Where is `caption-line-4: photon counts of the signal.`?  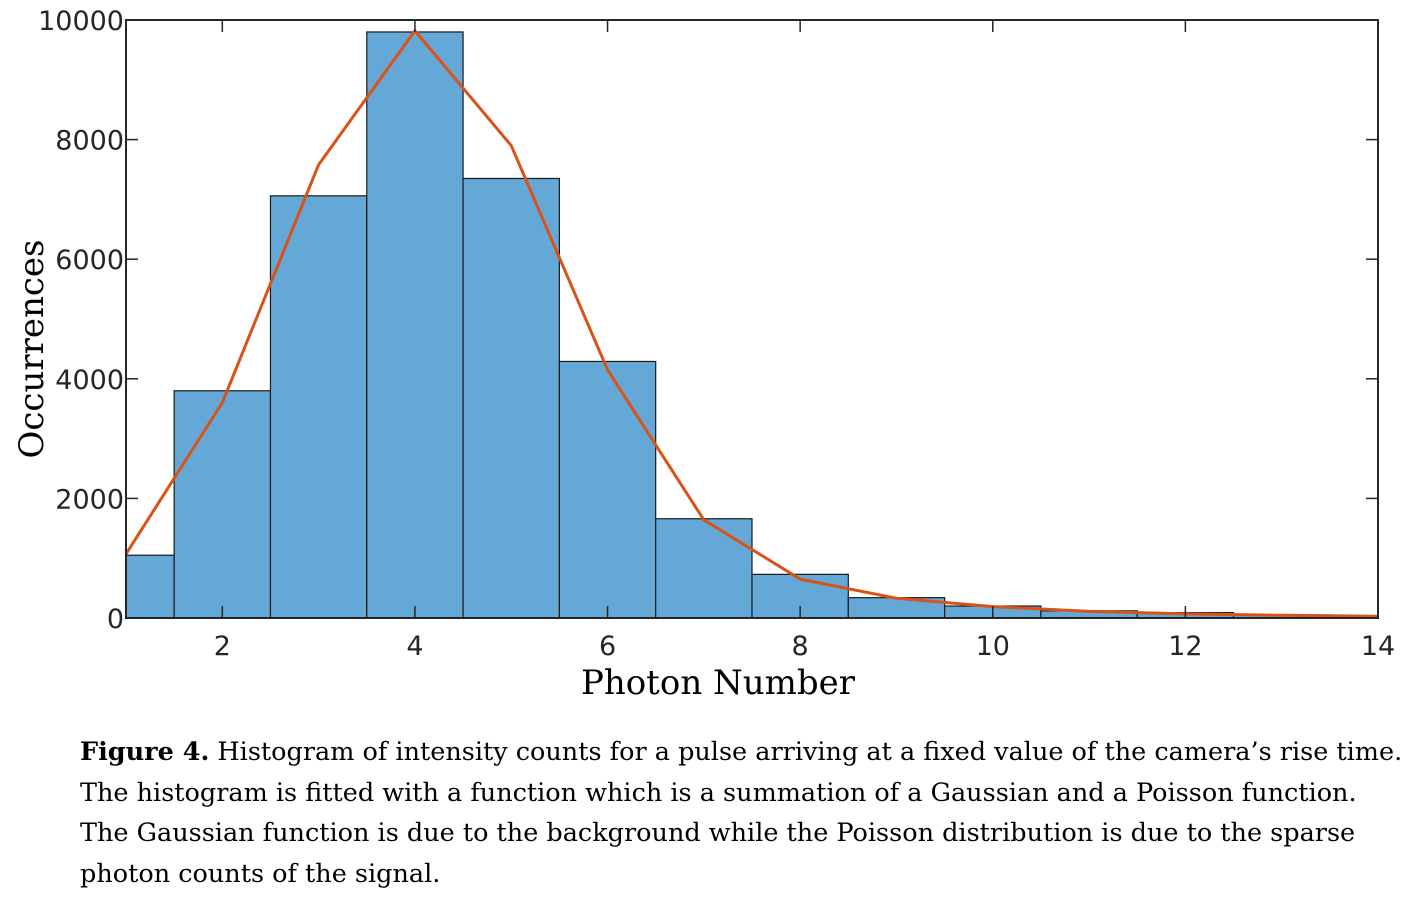 caption-line-4: photon counts of the signal. is located at coordinates (260, 873).